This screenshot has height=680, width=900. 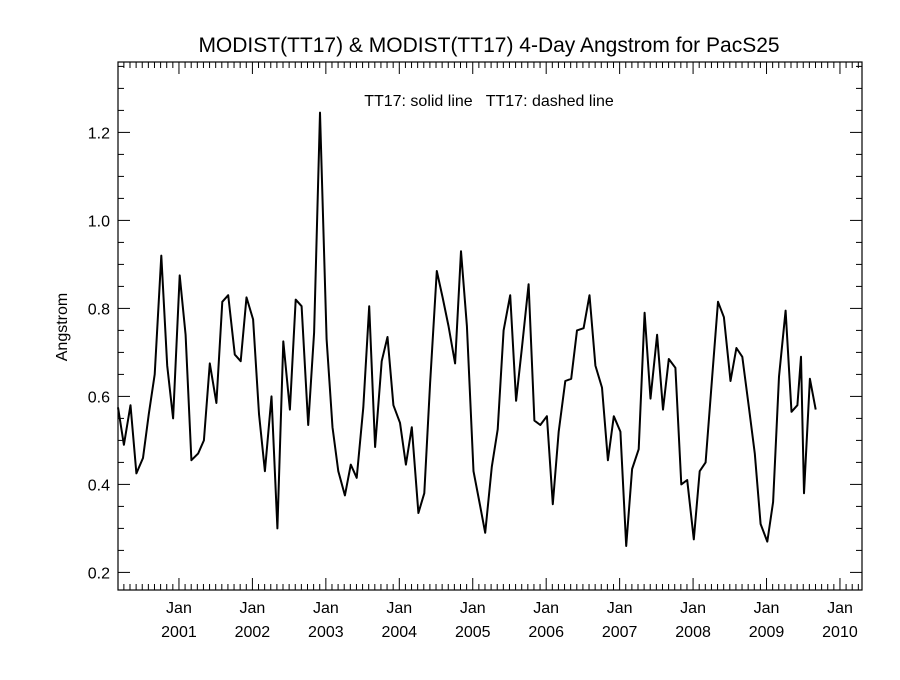 I want to click on x-tick-year-label: 2003, so click(x=326, y=632).